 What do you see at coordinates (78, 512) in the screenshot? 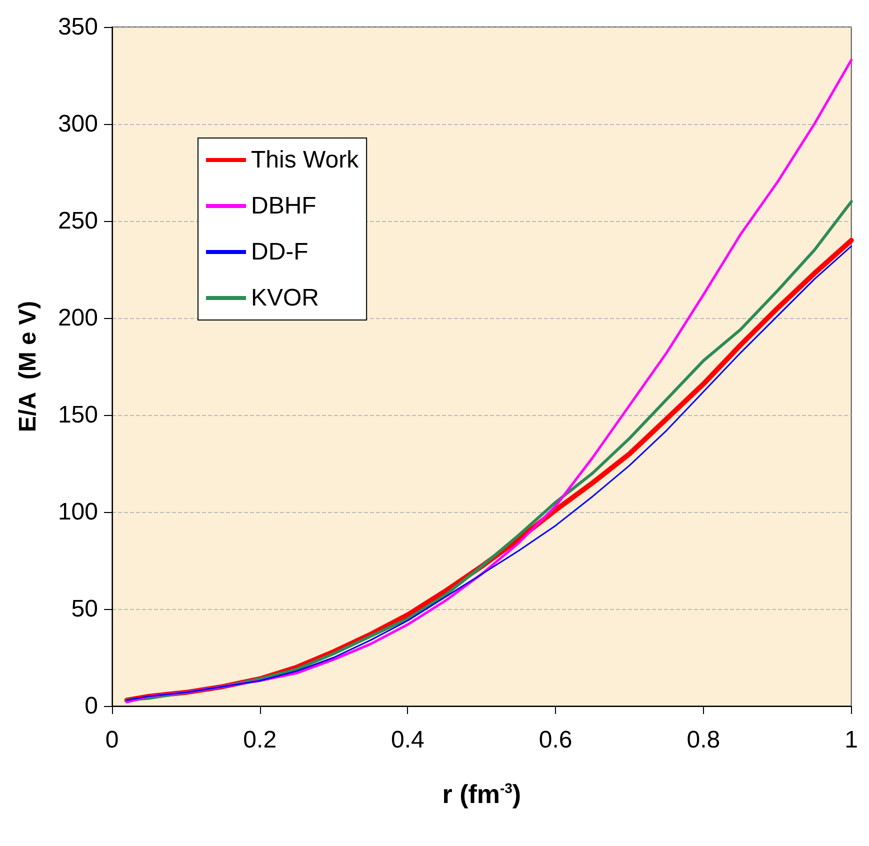
I see `y-tick-label: 100` at bounding box center [78, 512].